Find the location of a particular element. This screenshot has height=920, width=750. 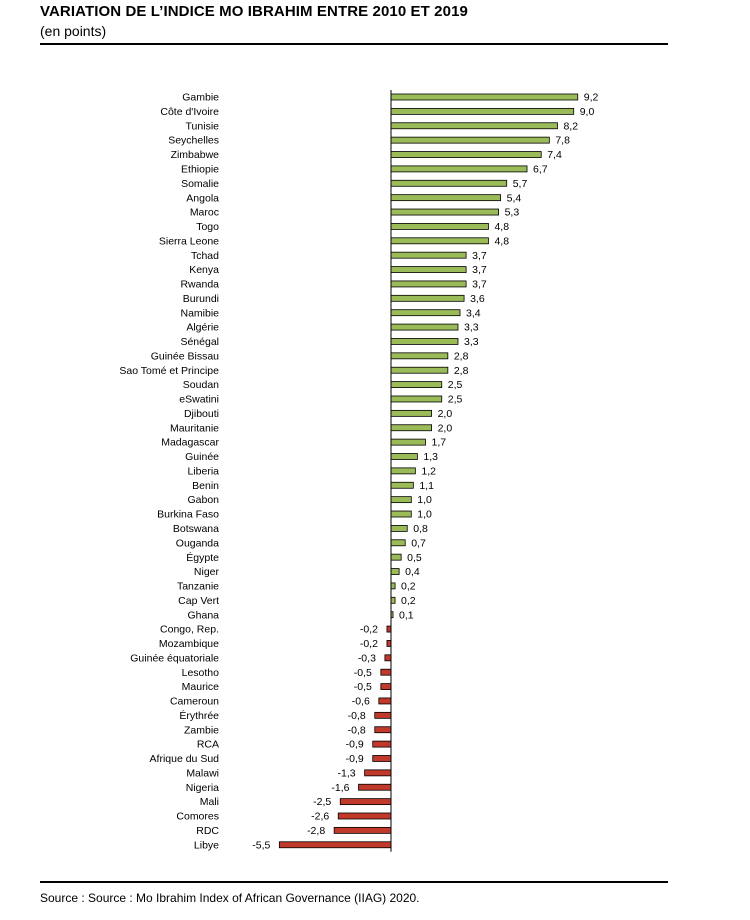

category-label: Égypte is located at coordinates (202, 557).